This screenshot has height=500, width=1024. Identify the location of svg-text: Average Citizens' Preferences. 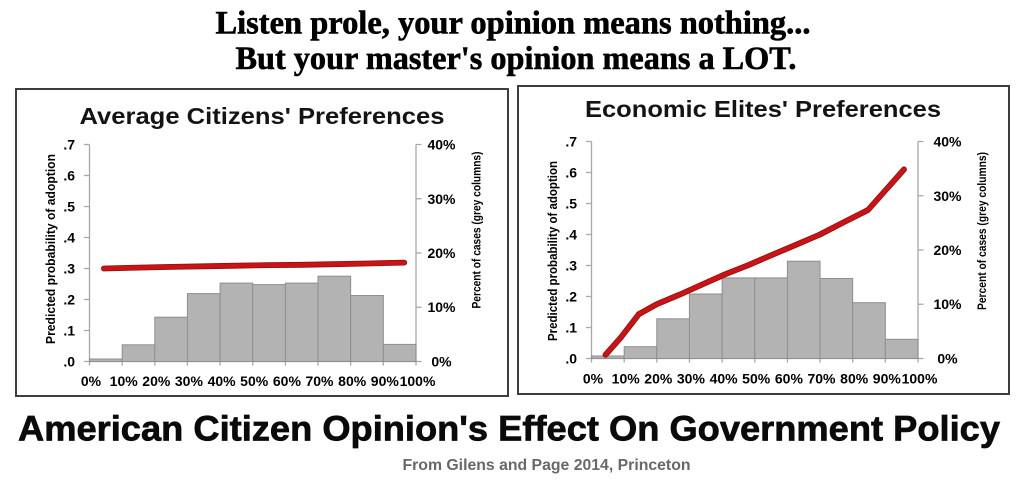
(262, 116).